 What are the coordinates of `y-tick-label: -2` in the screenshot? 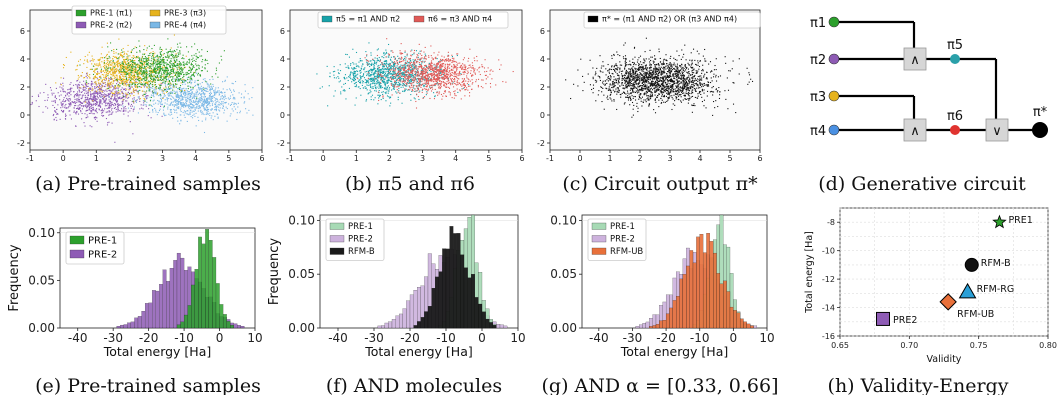 It's located at (281, 143).